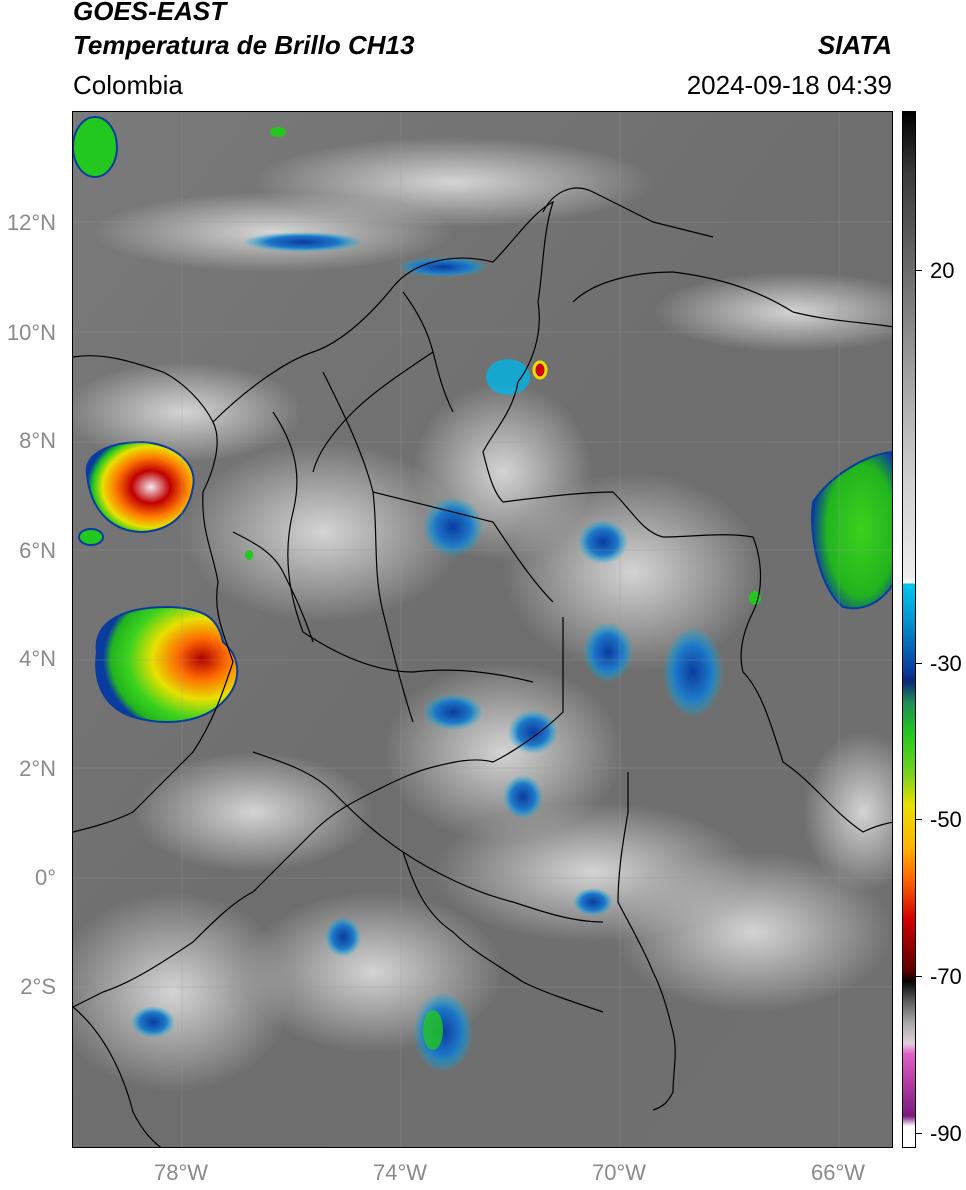 This screenshot has height=1190, width=966. Describe the element at coordinates (38, 986) in the screenshot. I see `lat-tick-2s: 2°S` at that location.